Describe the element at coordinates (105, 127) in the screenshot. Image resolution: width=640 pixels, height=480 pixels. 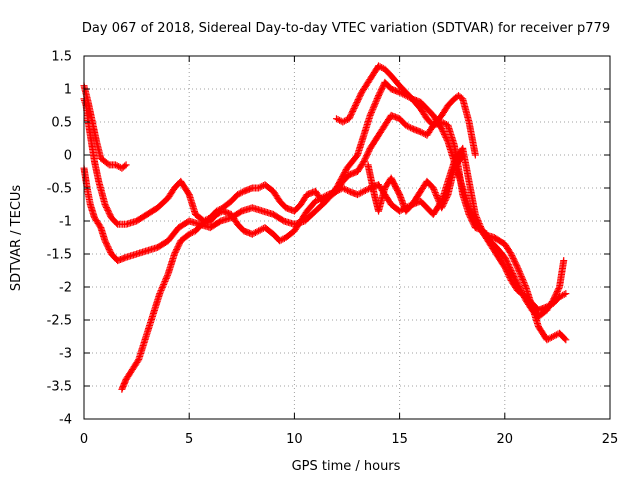
I see `series-track-c` at that location.